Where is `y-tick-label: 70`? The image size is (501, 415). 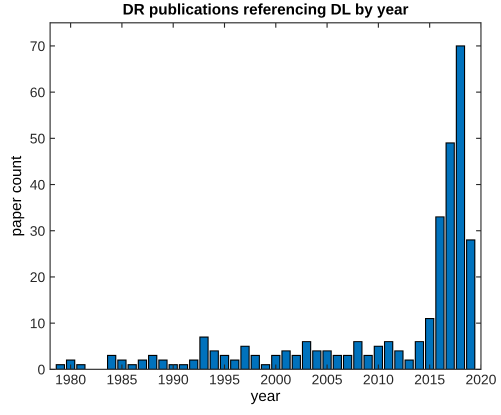
y-tick-label: 70 is located at coordinates (37, 46).